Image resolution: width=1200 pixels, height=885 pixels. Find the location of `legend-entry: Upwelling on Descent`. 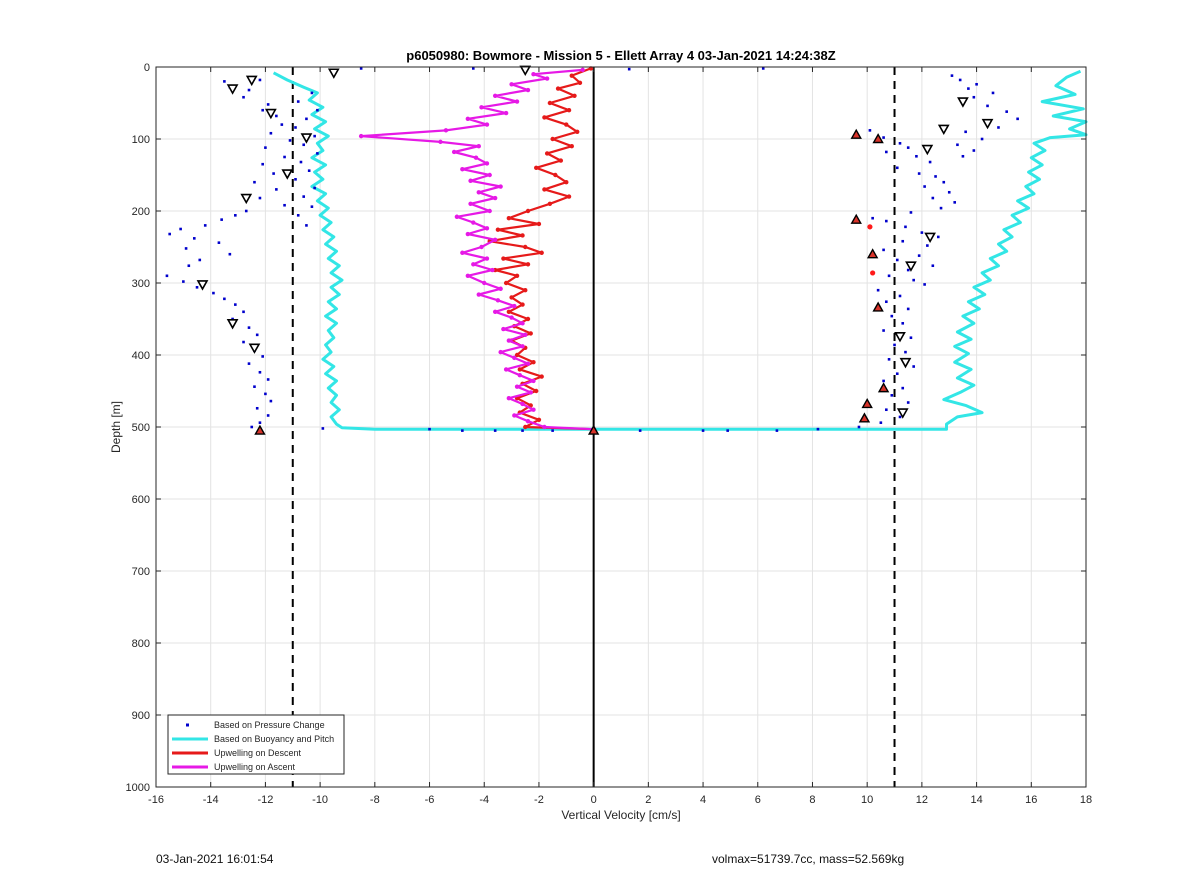

legend-entry: Upwelling on Descent is located at coordinates (237, 753).